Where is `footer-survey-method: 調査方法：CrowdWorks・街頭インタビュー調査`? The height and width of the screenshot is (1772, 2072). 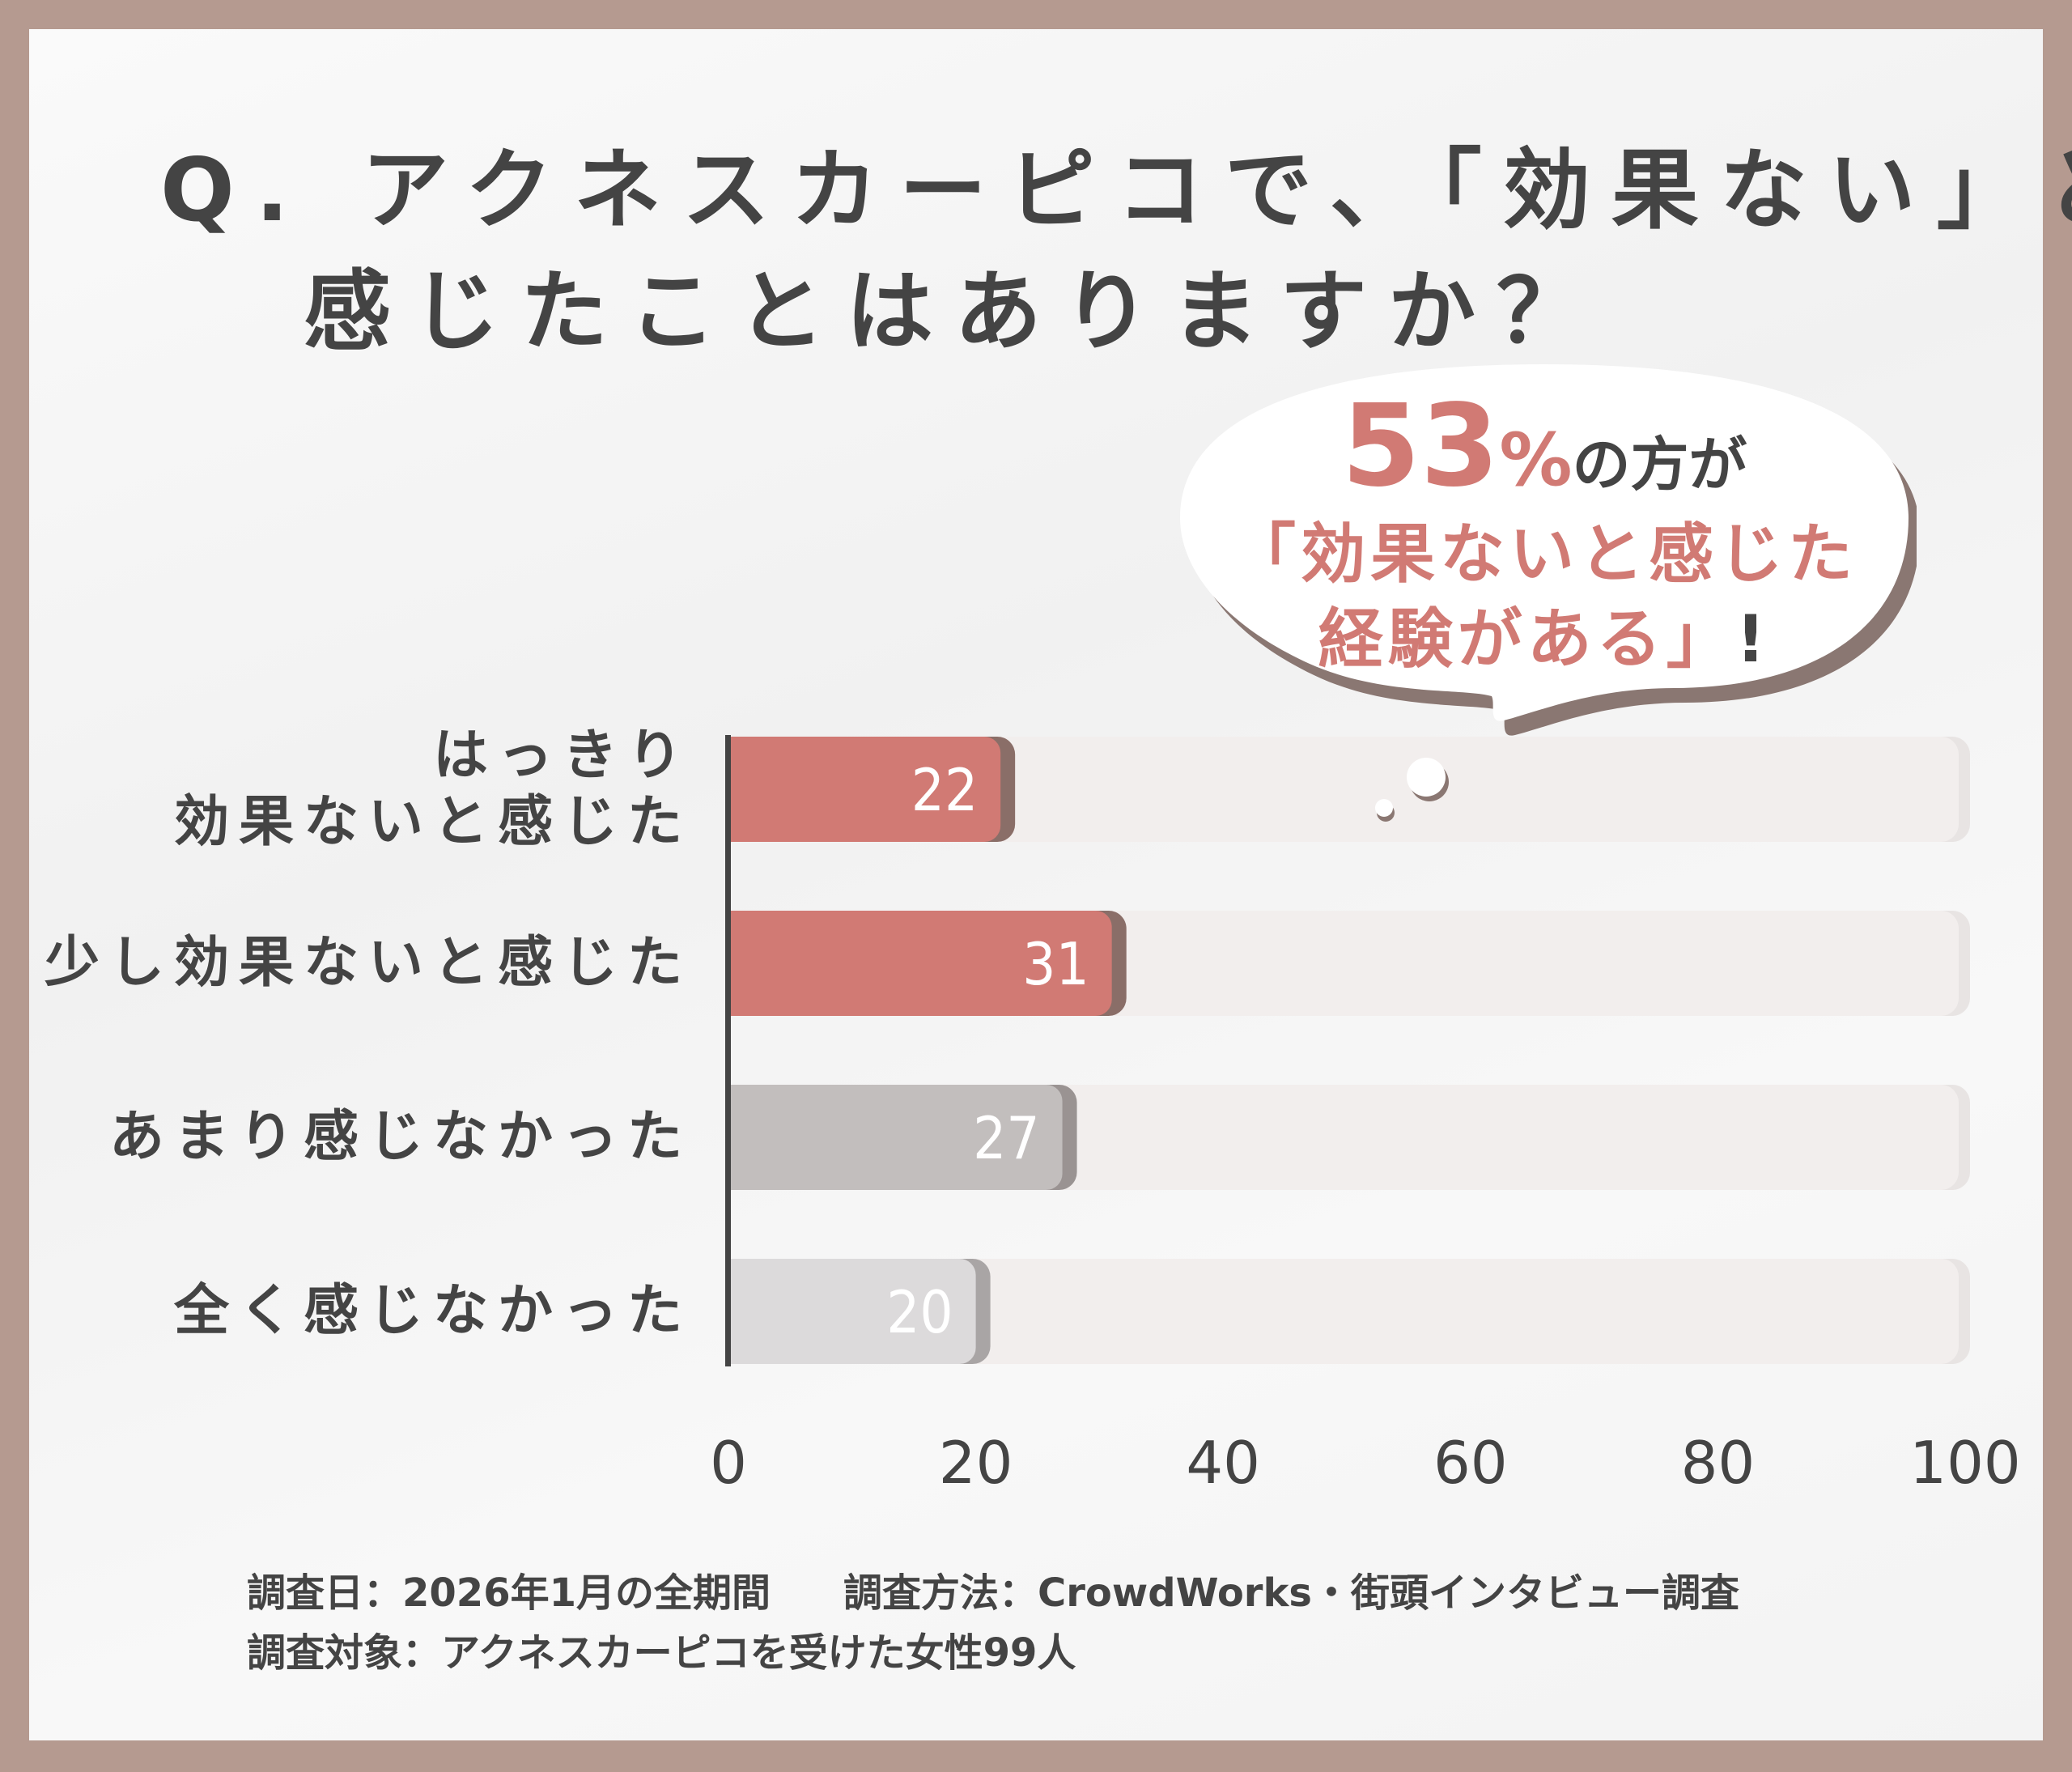 footer-survey-method: 調査方法：CrowdWorks・街頭インタビュー調査 is located at coordinates (1291, 1593).